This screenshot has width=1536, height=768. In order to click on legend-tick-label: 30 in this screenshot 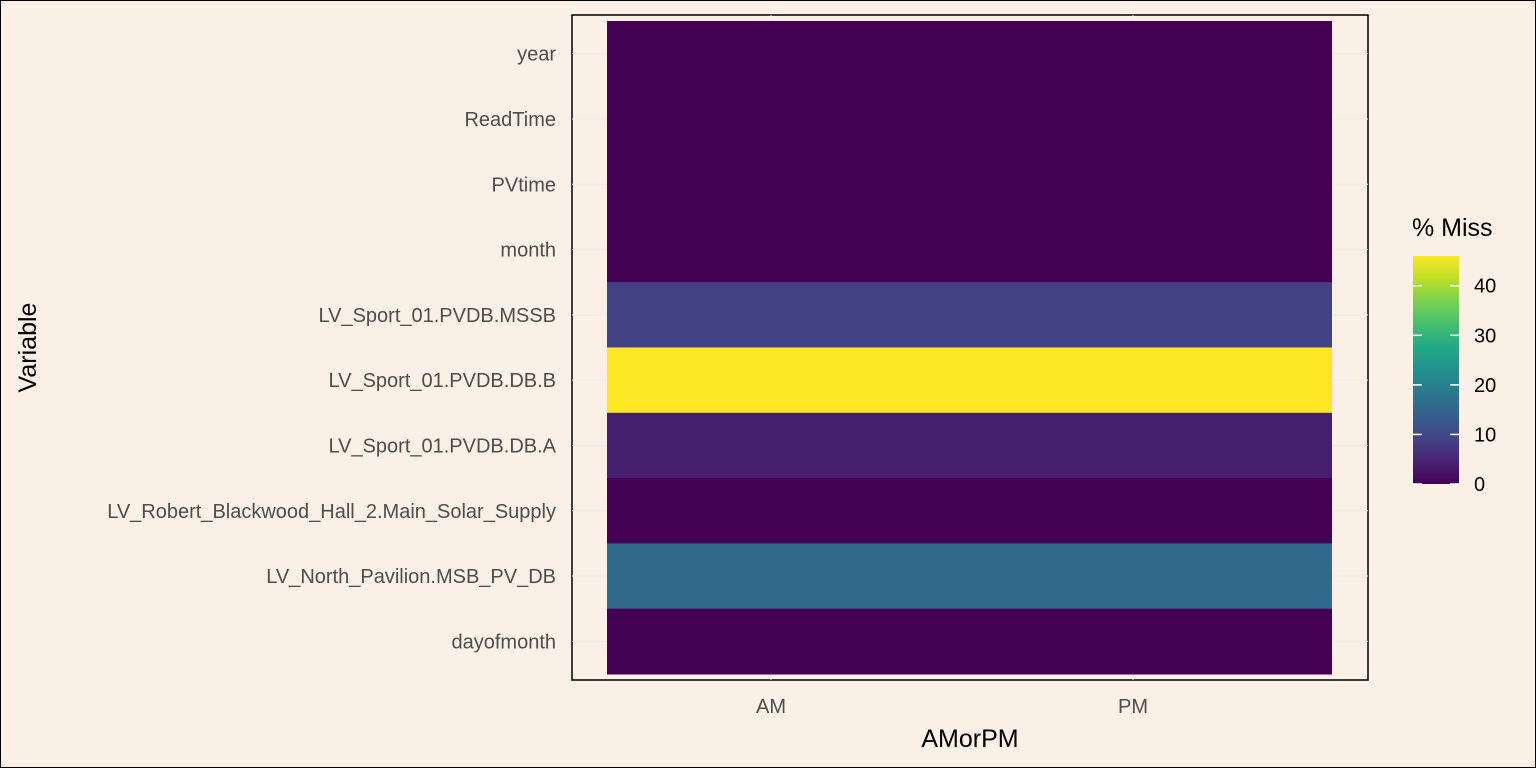, I will do `click(1485, 336)`.